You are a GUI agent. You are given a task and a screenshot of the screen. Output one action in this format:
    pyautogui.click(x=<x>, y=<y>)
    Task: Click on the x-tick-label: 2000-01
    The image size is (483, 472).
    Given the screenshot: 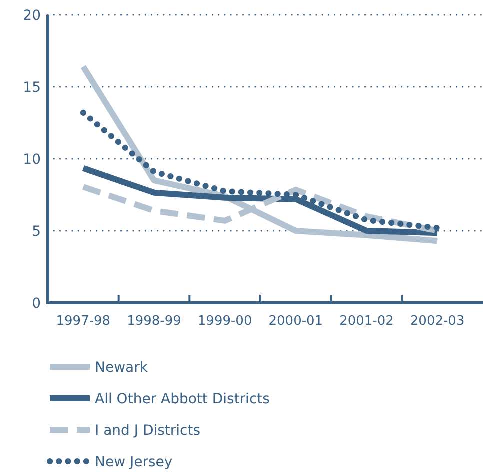 What is the action you would take?
    pyautogui.click(x=296, y=321)
    